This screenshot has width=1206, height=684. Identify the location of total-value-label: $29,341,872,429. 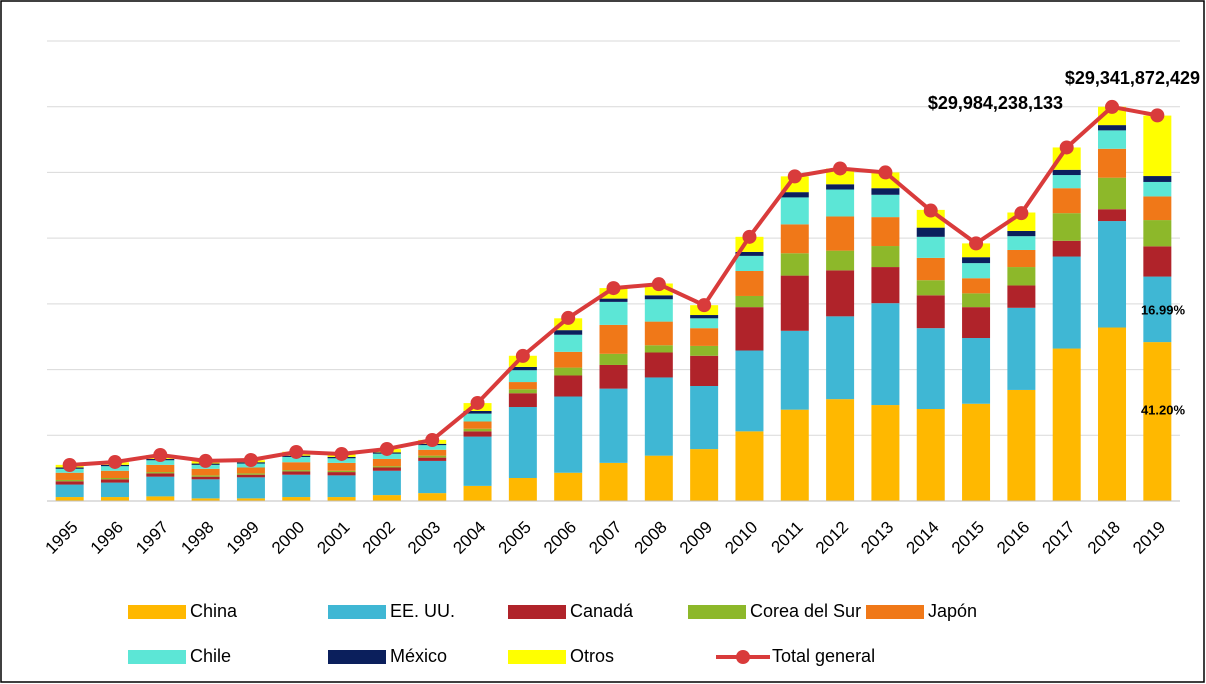
(1132, 78).